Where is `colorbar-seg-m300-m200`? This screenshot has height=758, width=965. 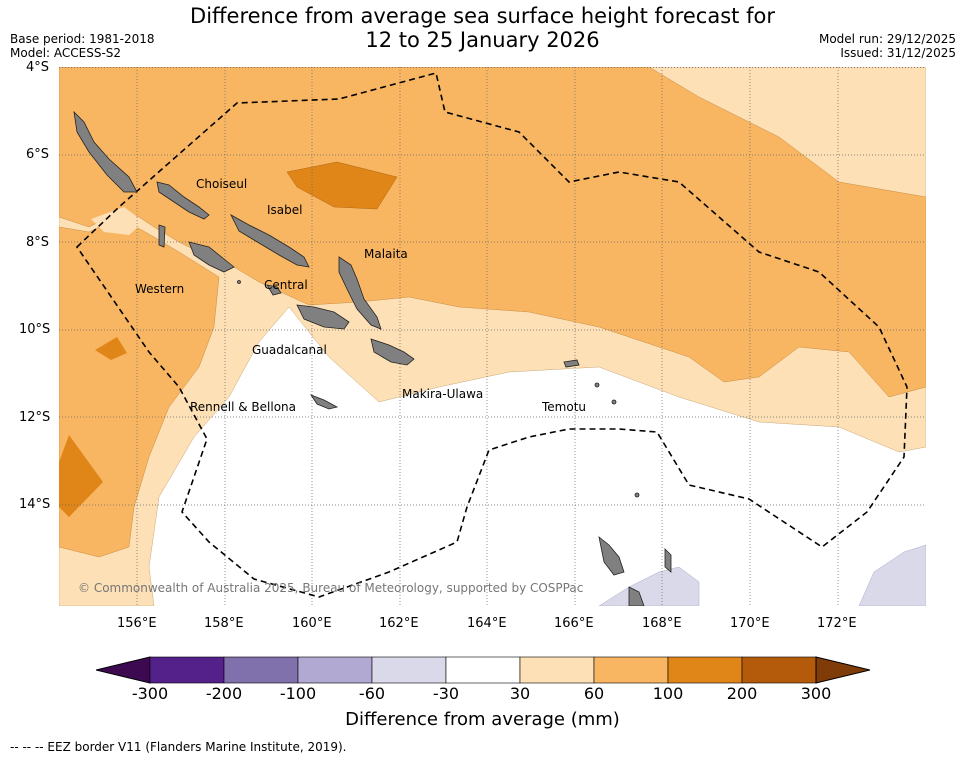
colorbar-seg-m300-m200 is located at coordinates (187, 670).